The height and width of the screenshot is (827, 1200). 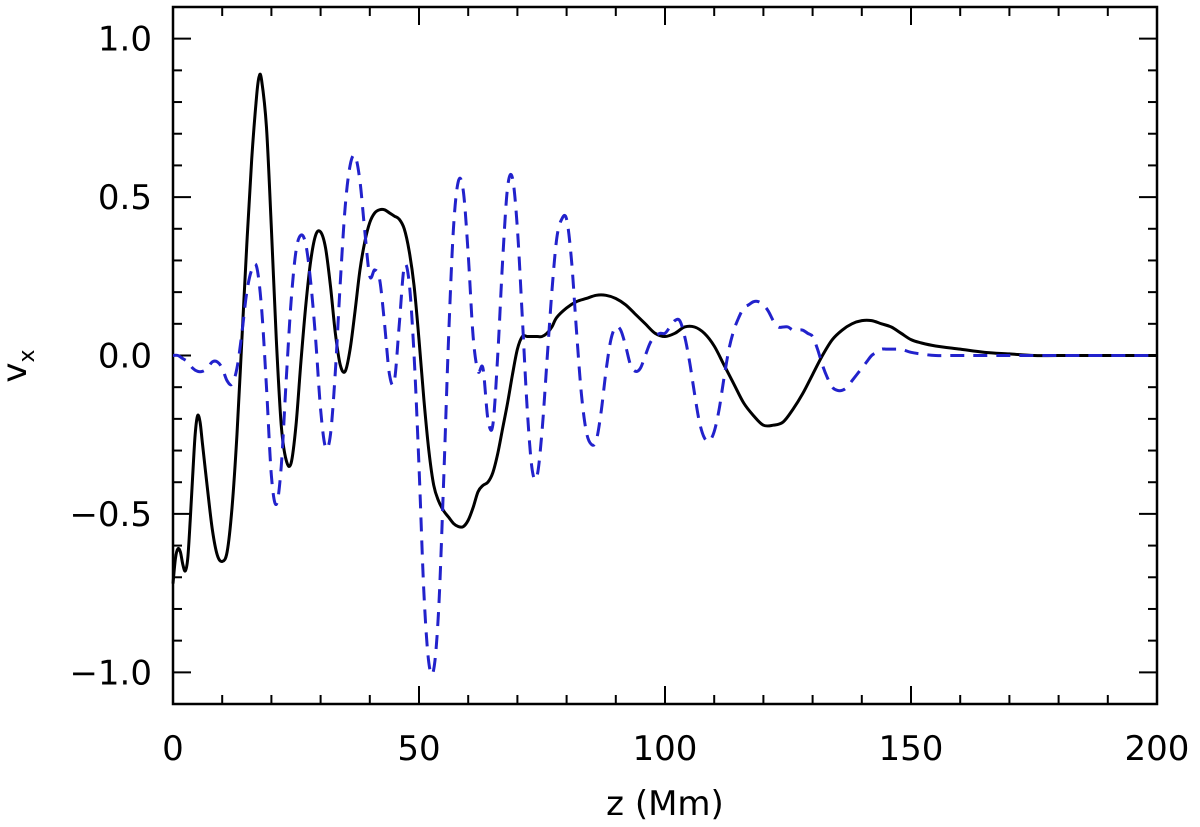 I want to click on x-tick-label: 150, so click(x=911, y=749).